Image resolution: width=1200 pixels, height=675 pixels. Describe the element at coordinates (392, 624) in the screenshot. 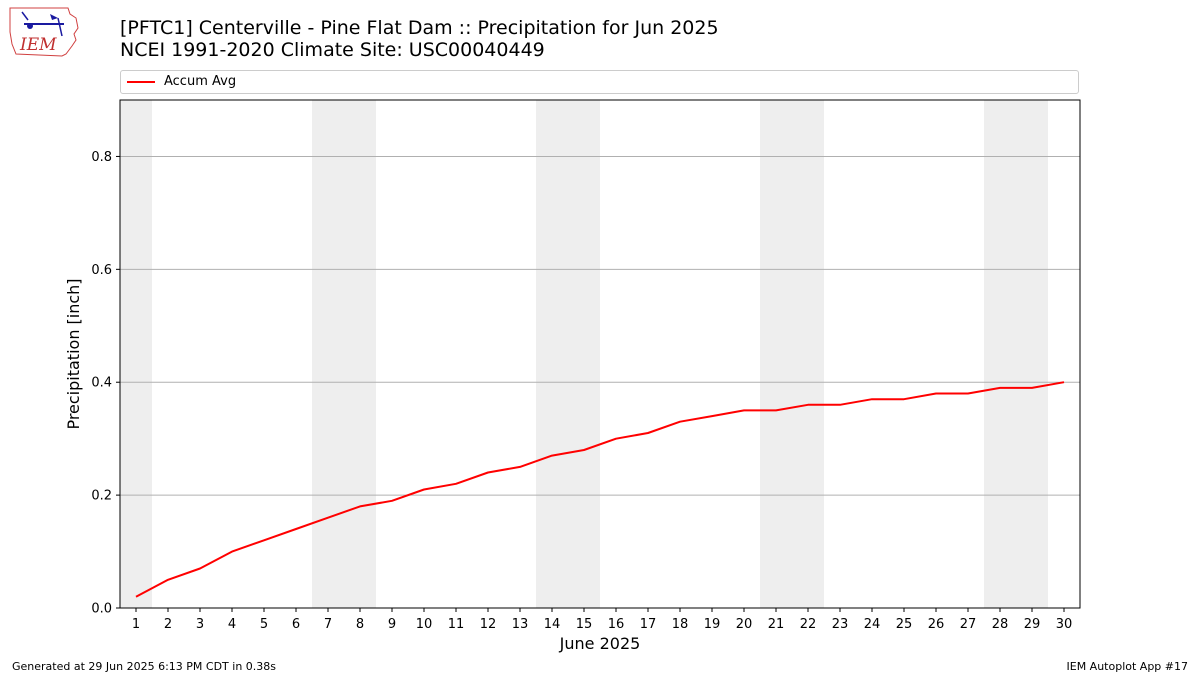

I see `xtick-label-8: 9` at that location.